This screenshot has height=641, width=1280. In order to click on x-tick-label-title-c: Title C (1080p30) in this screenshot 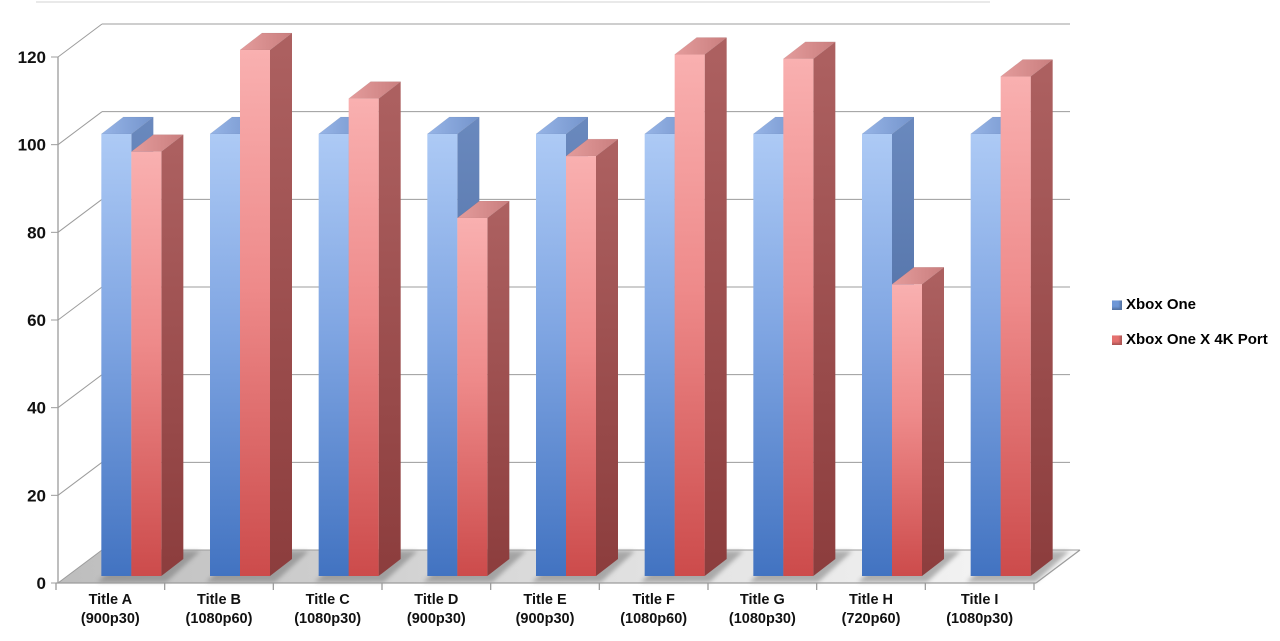, I will do `click(327, 609)`.